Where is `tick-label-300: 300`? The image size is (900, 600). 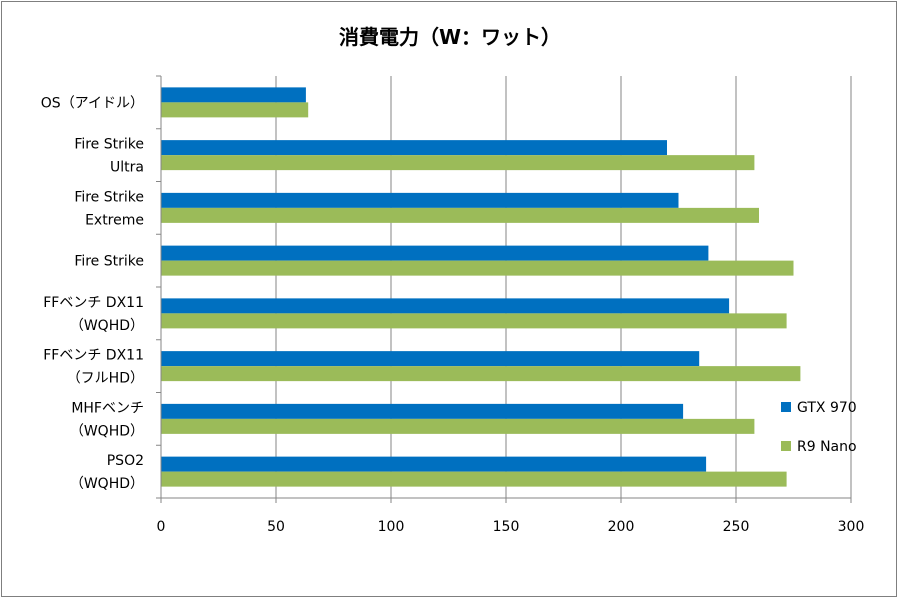
tick-label-300: 300 is located at coordinates (851, 527).